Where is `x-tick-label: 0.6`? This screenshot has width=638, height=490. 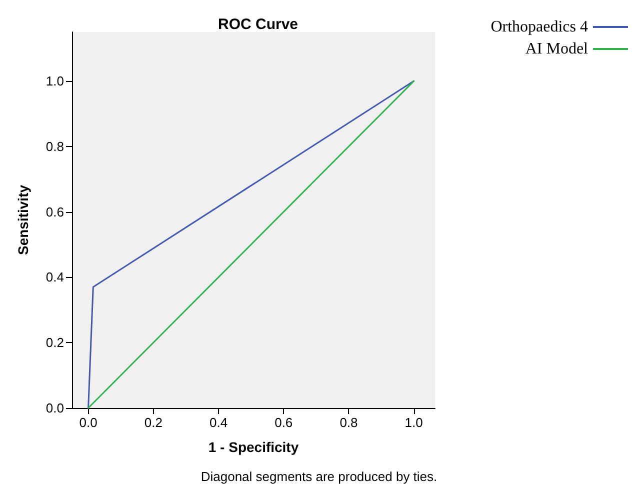
x-tick-label: 0.6 is located at coordinates (283, 422).